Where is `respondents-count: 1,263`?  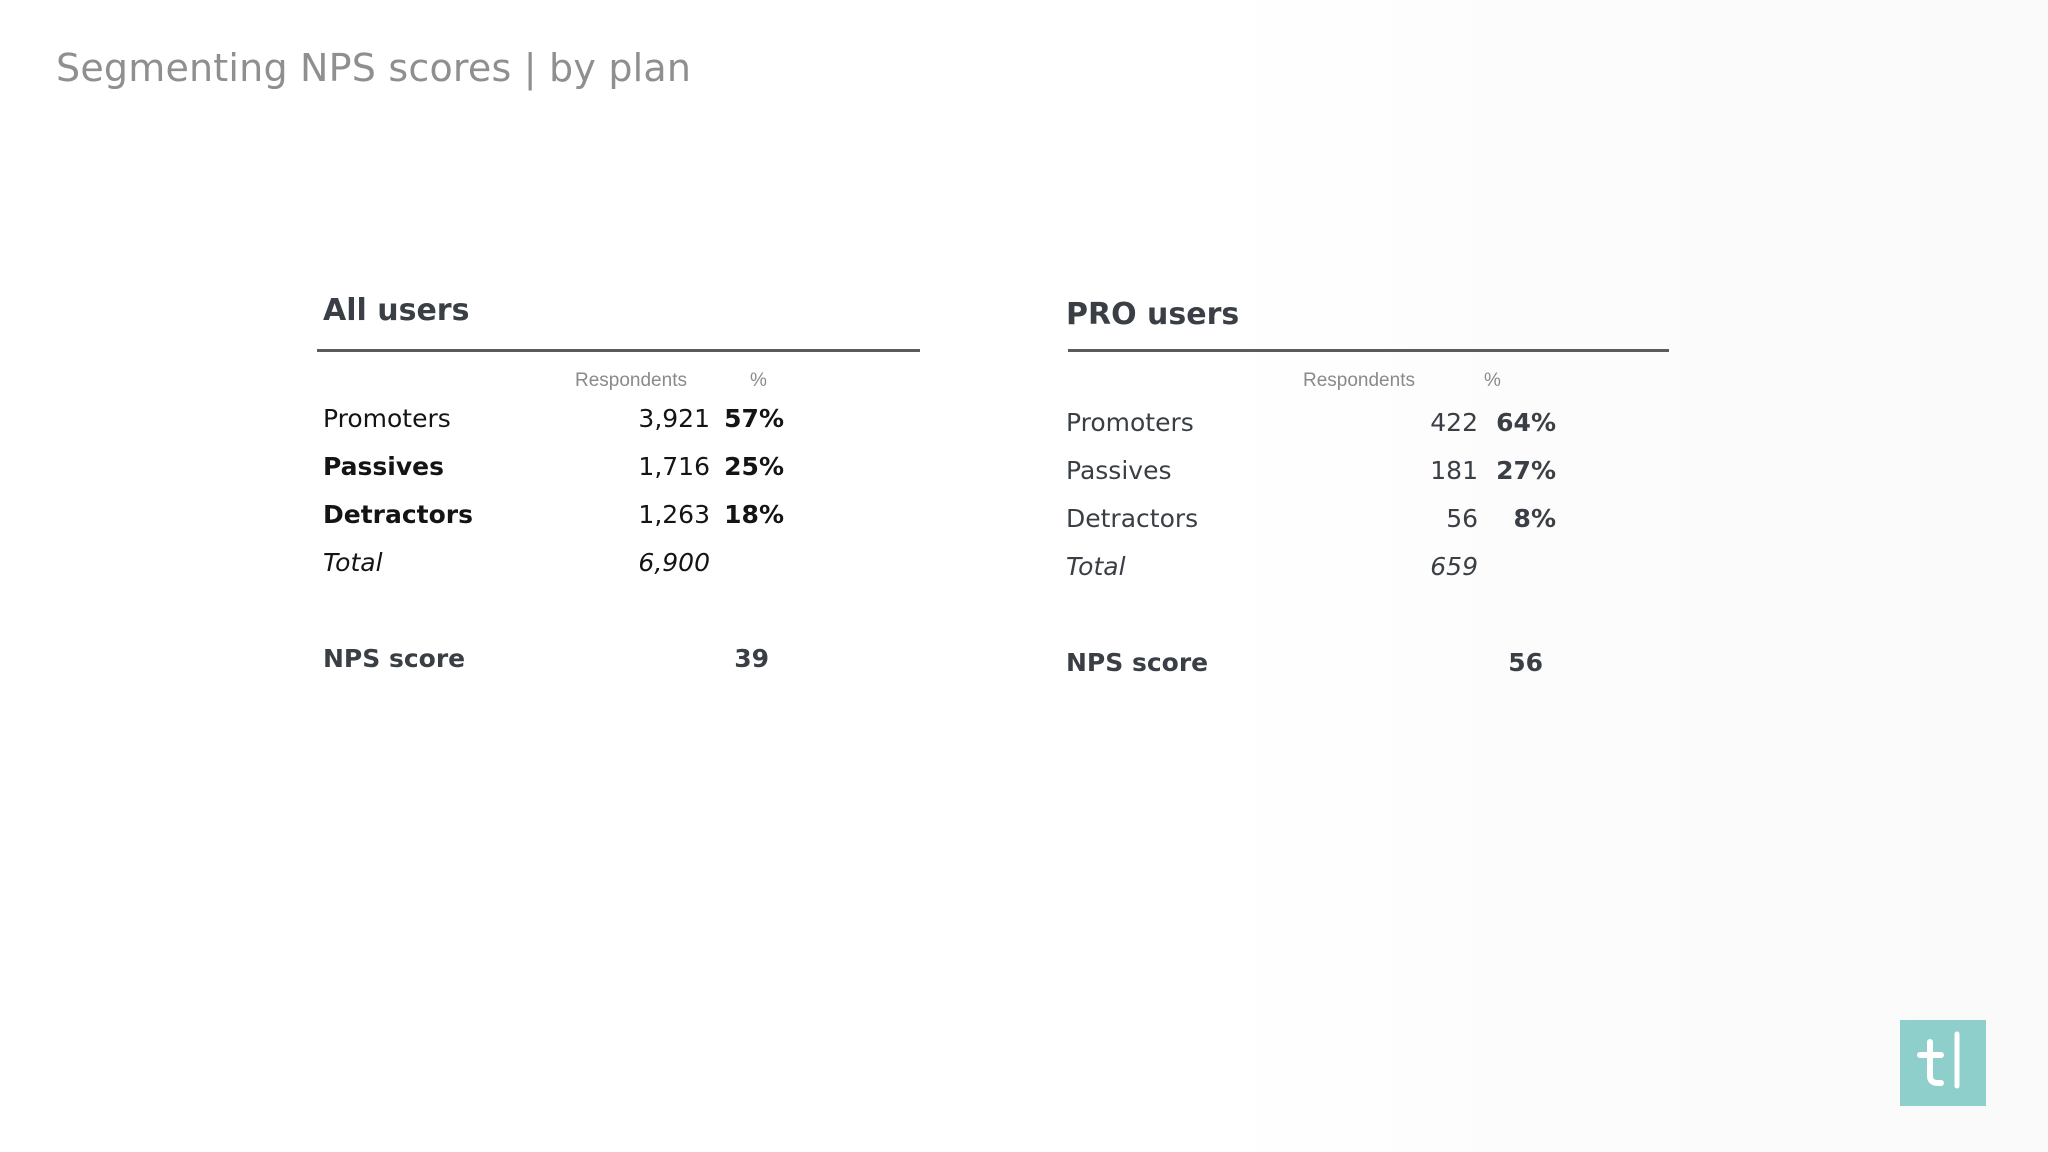
respondents-count: 1,263 is located at coordinates (674, 514).